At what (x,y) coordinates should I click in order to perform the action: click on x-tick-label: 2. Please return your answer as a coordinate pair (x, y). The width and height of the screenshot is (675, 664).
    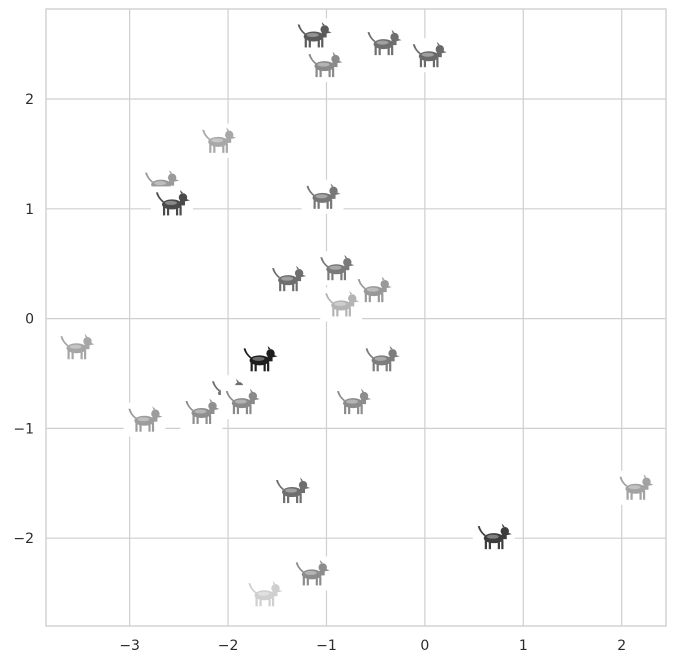
    Looking at the image, I should click on (621, 646).